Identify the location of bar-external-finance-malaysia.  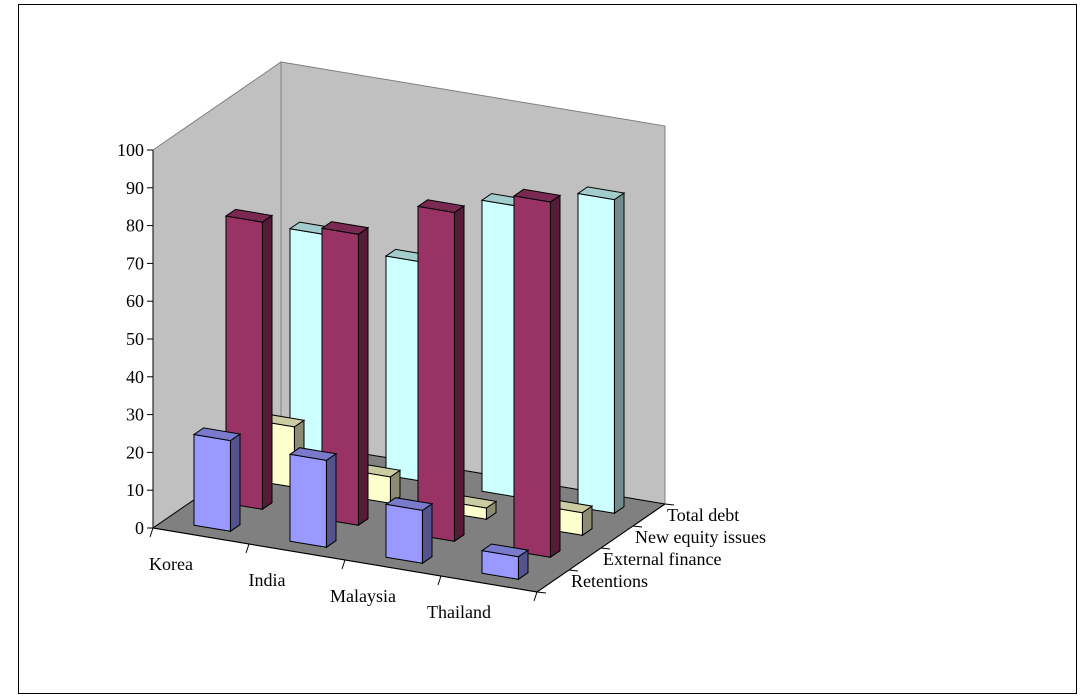
(441, 371).